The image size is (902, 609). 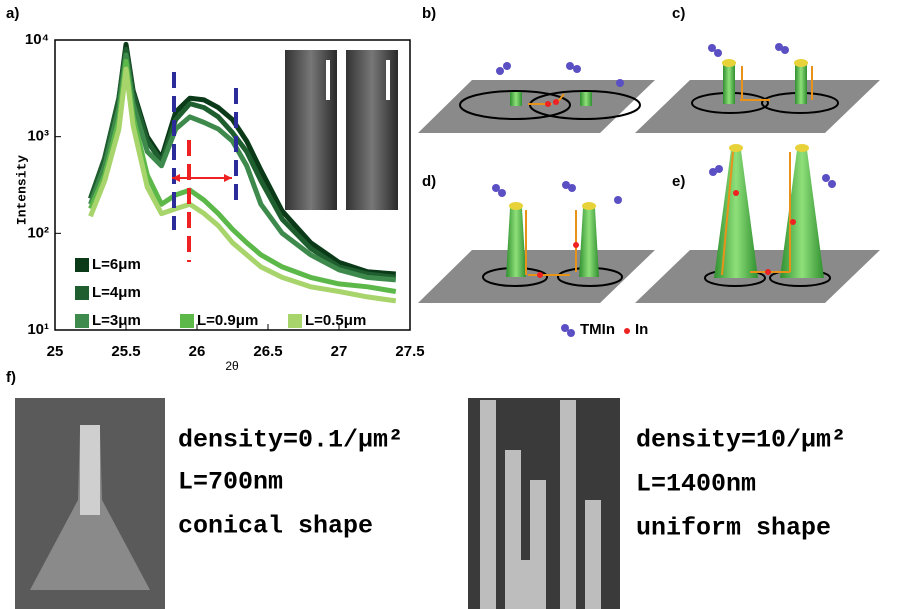 What do you see at coordinates (641, 329) in the screenshot?
I see `legend-text: In` at bounding box center [641, 329].